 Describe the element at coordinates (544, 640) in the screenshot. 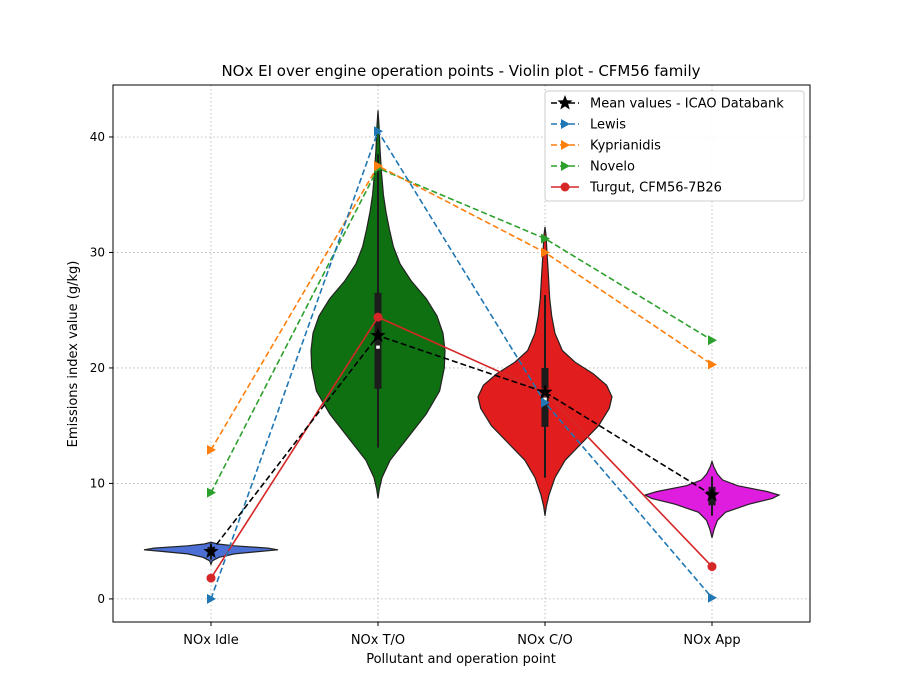

I see `x-tick-label: NOx C/O` at that location.